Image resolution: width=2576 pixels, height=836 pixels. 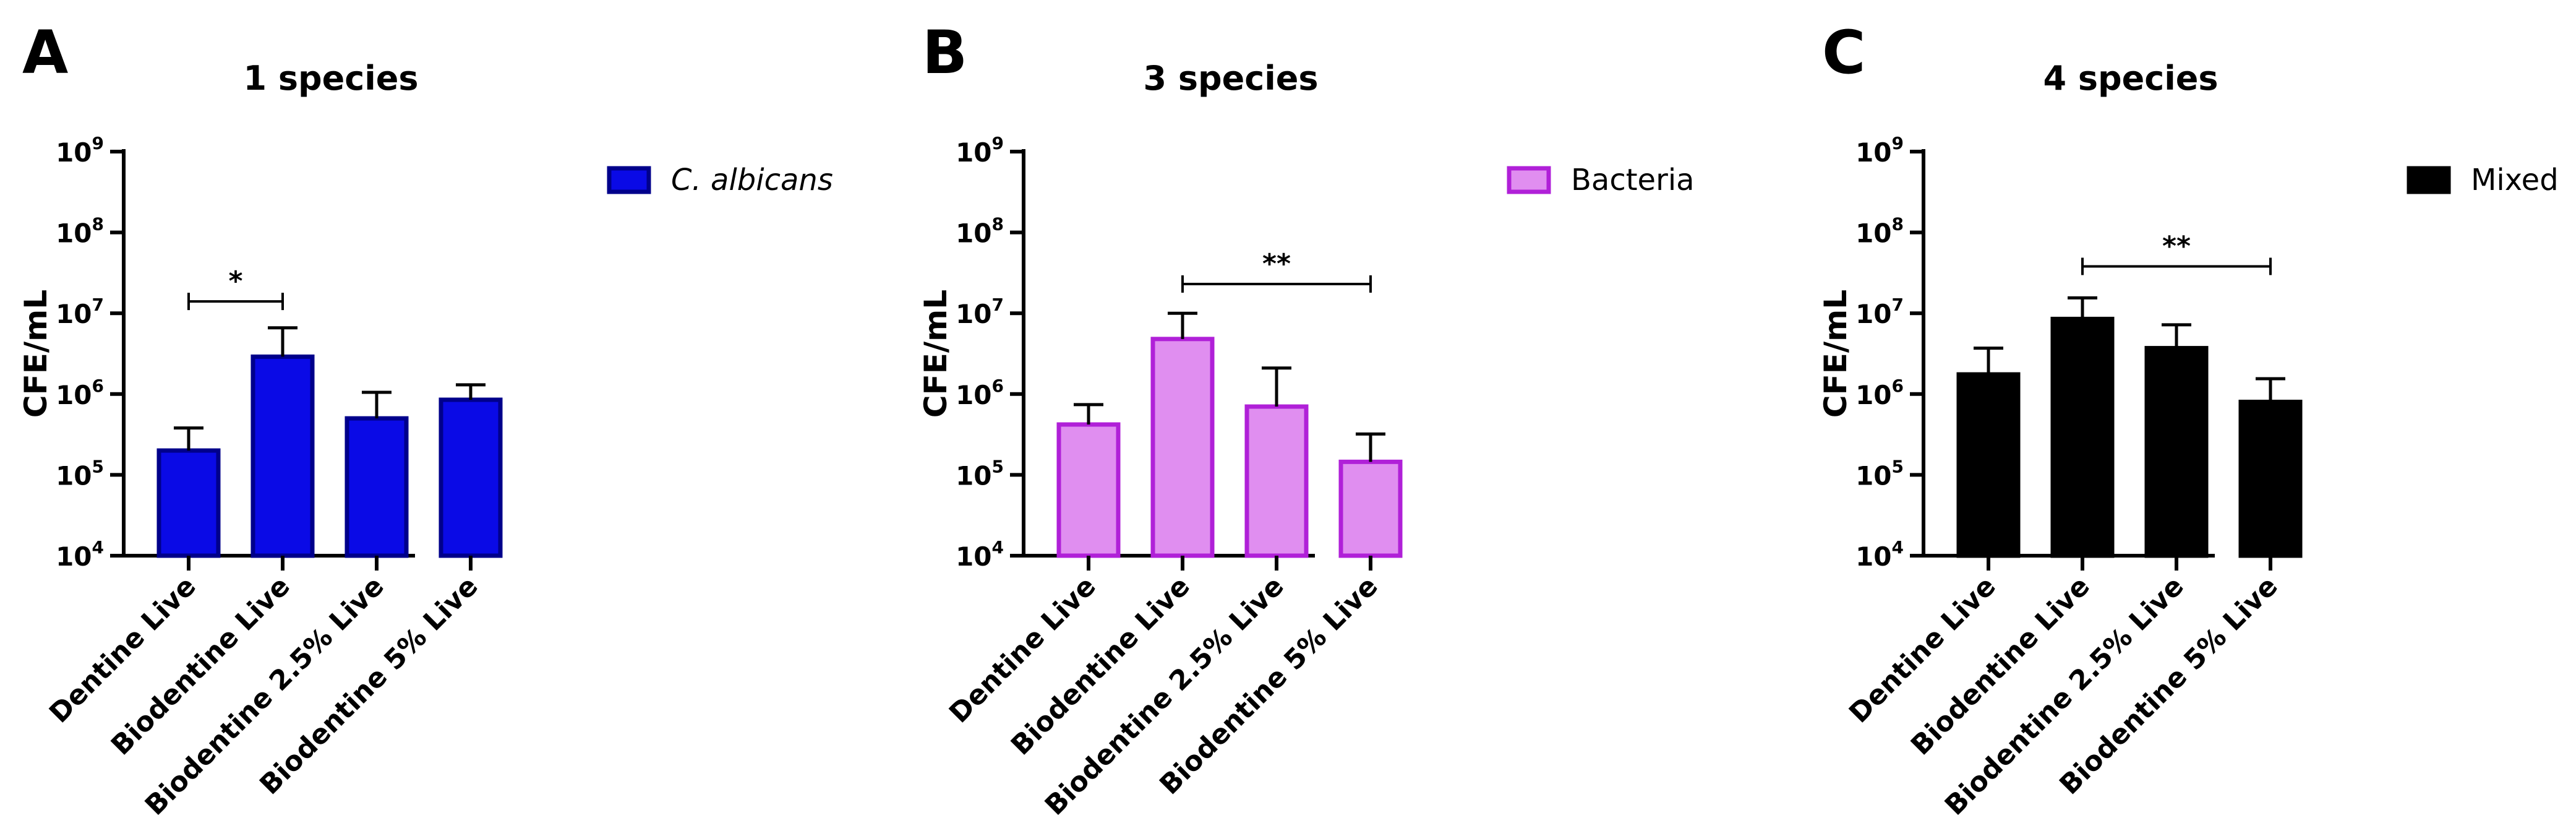 What do you see at coordinates (2515, 180) in the screenshot?
I see `legend-label: Mixed` at bounding box center [2515, 180].